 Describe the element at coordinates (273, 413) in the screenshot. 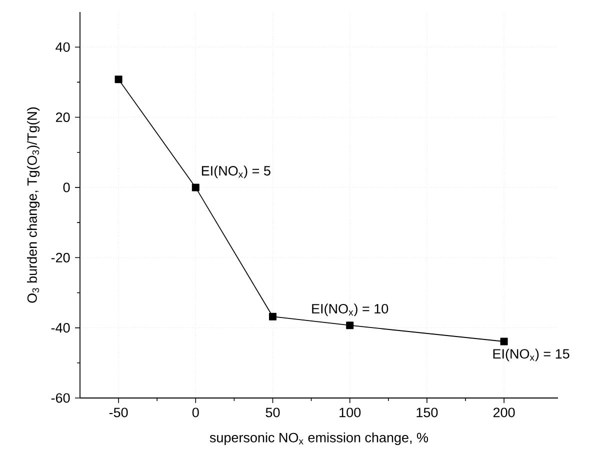

I see `x-tick-label: 50` at that location.